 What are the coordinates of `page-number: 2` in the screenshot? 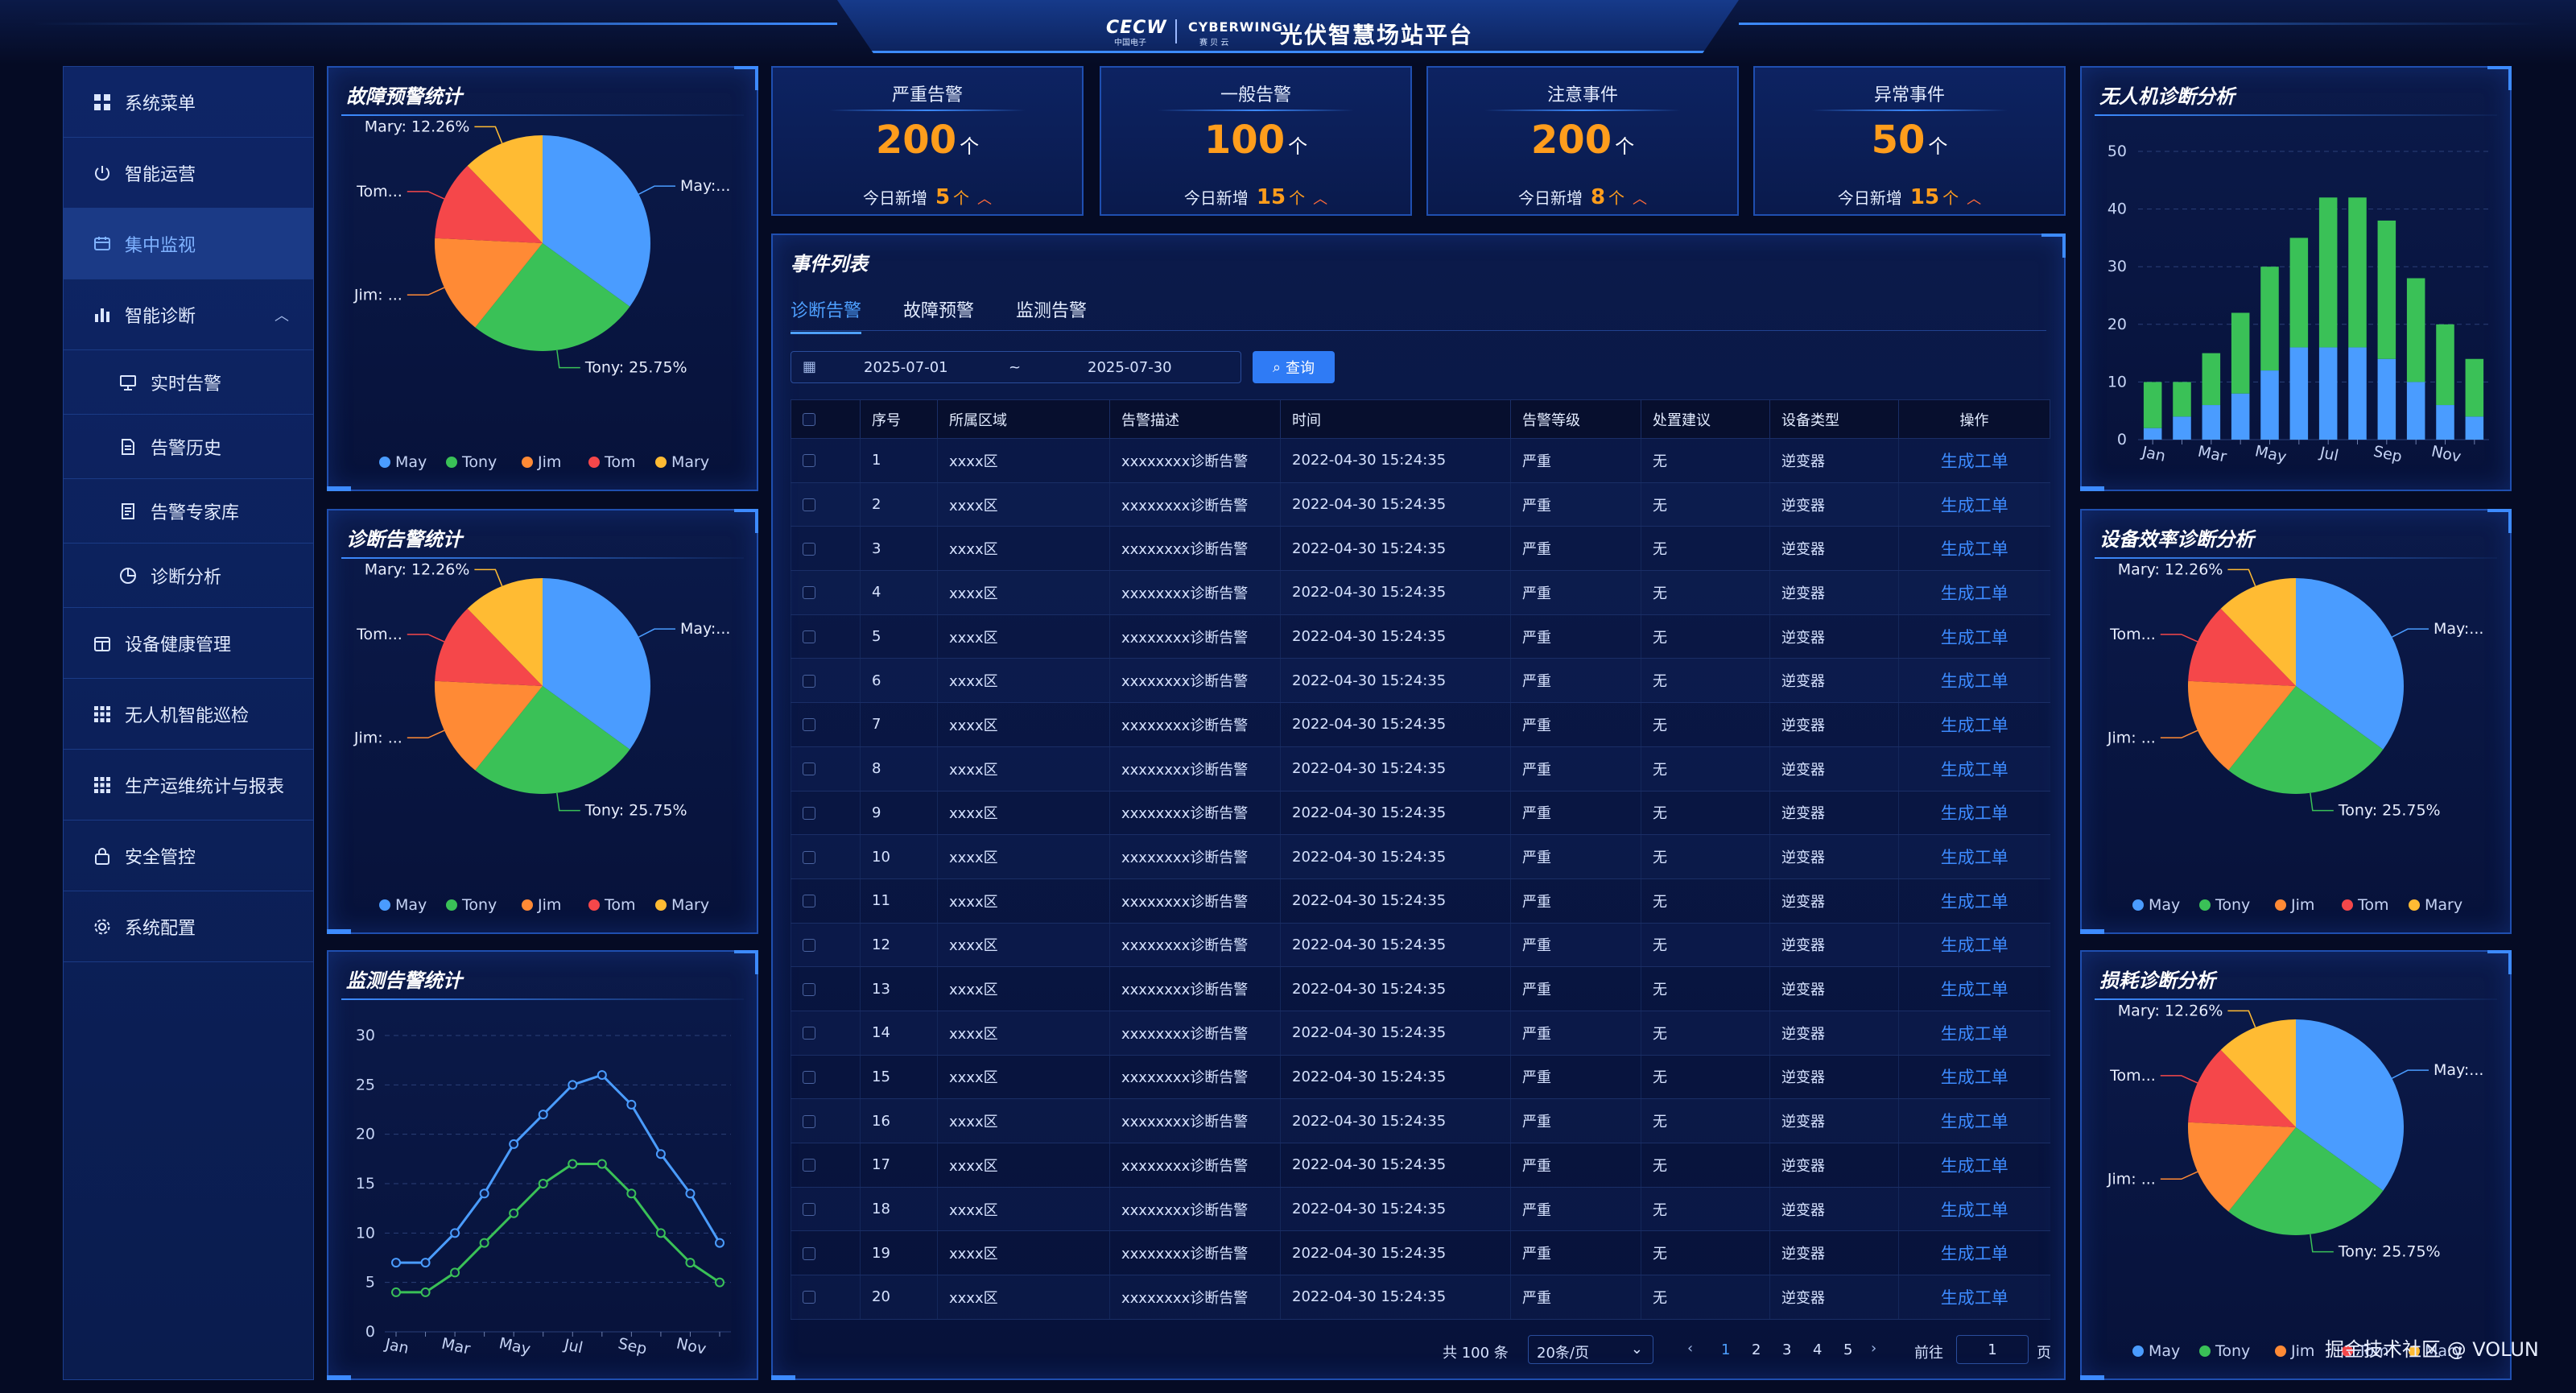 It's located at (1756, 1349).